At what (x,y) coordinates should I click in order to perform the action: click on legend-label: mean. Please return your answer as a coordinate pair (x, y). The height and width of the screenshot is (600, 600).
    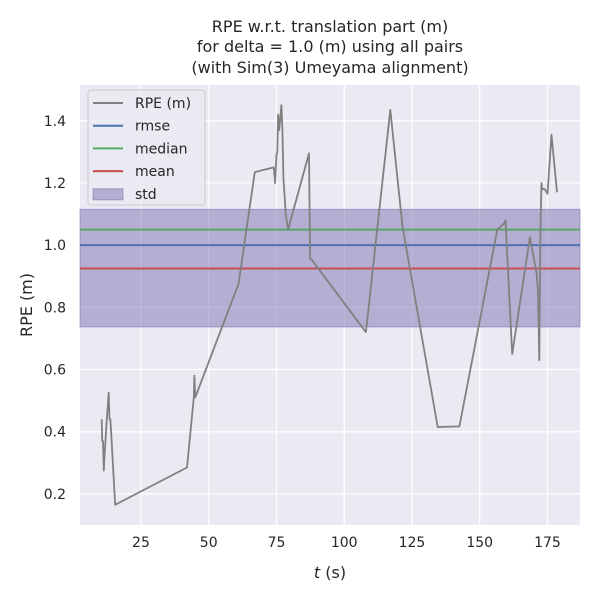
    Looking at the image, I should click on (155, 172).